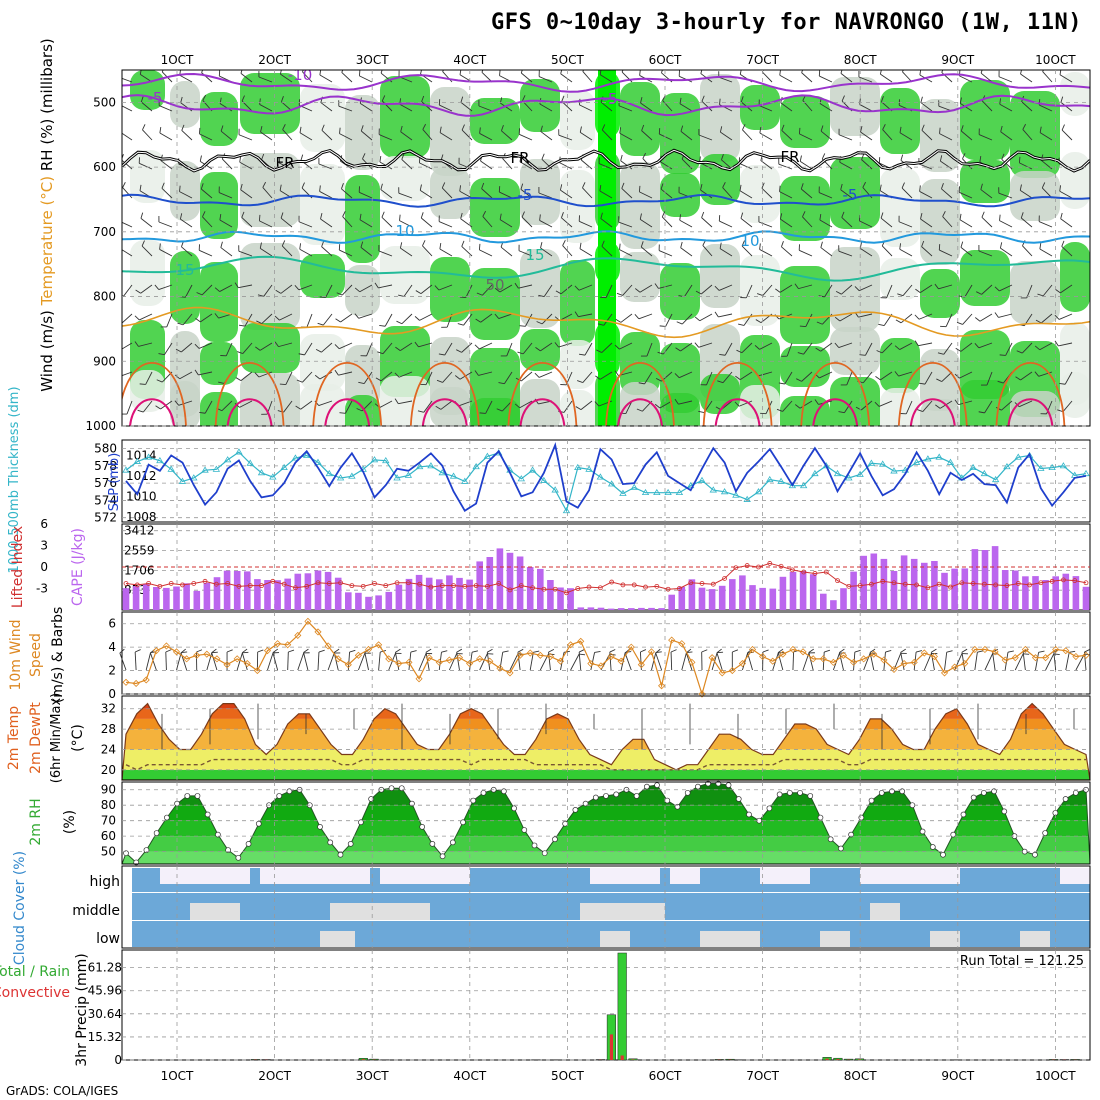 This screenshot has width=1100, height=1100. Describe the element at coordinates (606, 857) in the screenshot. I see `rh-band` at that location.